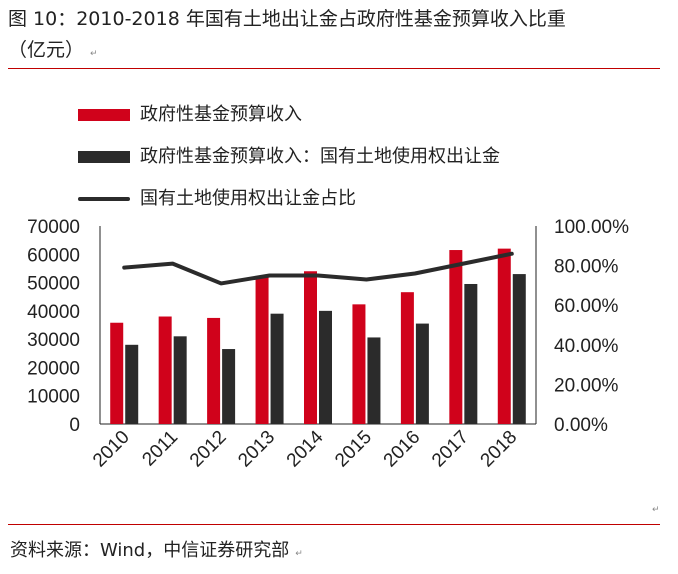 This screenshot has height=574, width=678. I want to click on source-note: 资料来源：Wind，中信证券研究部 ↵, so click(156, 549).